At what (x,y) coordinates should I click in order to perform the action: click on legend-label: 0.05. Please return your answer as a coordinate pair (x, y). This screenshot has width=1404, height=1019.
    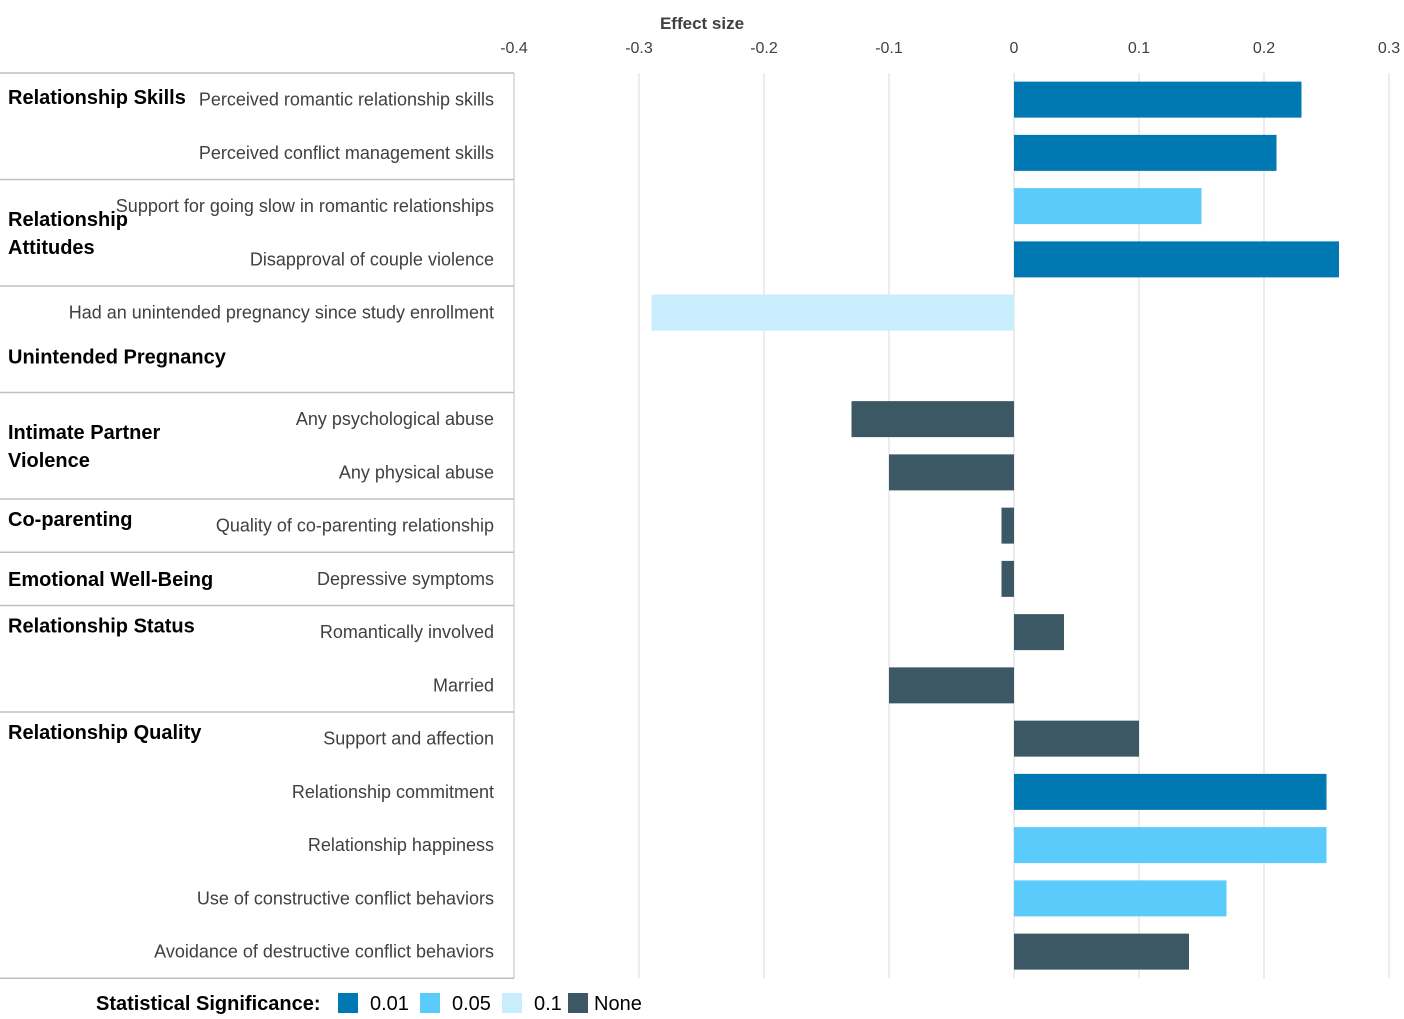
    Looking at the image, I should click on (471, 1004).